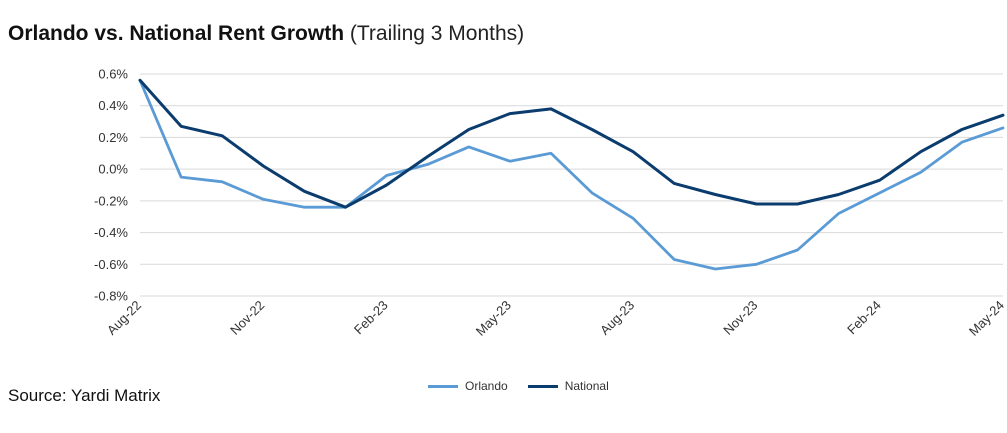  What do you see at coordinates (486, 386) in the screenshot?
I see `legend-label-orlando: Orlando` at bounding box center [486, 386].